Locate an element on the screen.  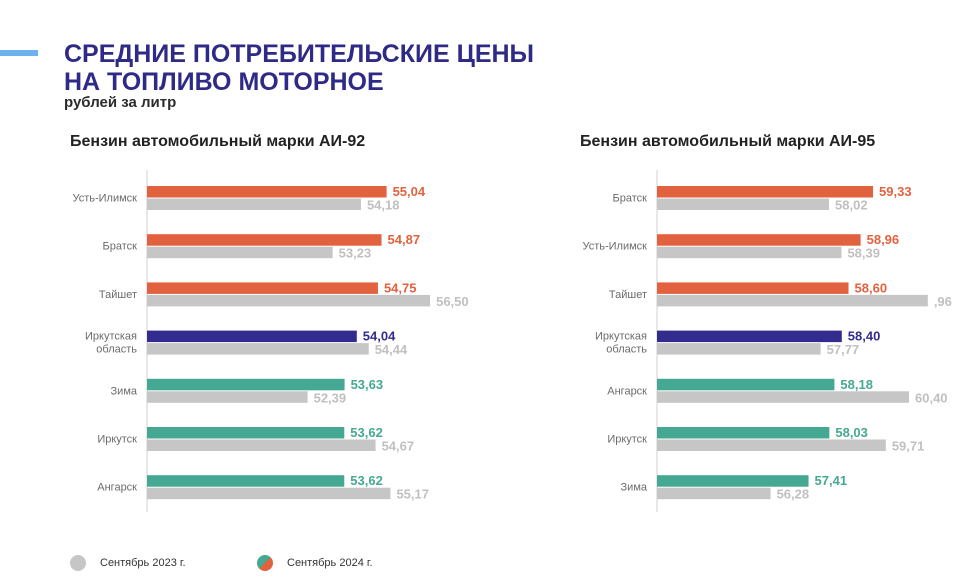
data-label-2023: 53,23 is located at coordinates (355, 253).